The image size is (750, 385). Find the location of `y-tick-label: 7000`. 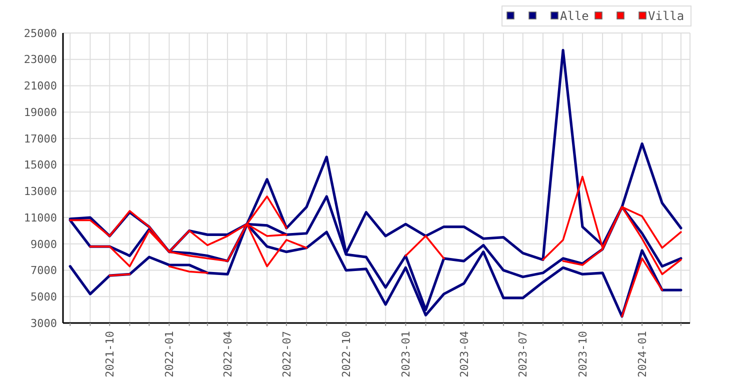

y-tick-label: 7000 is located at coordinates (43, 271).